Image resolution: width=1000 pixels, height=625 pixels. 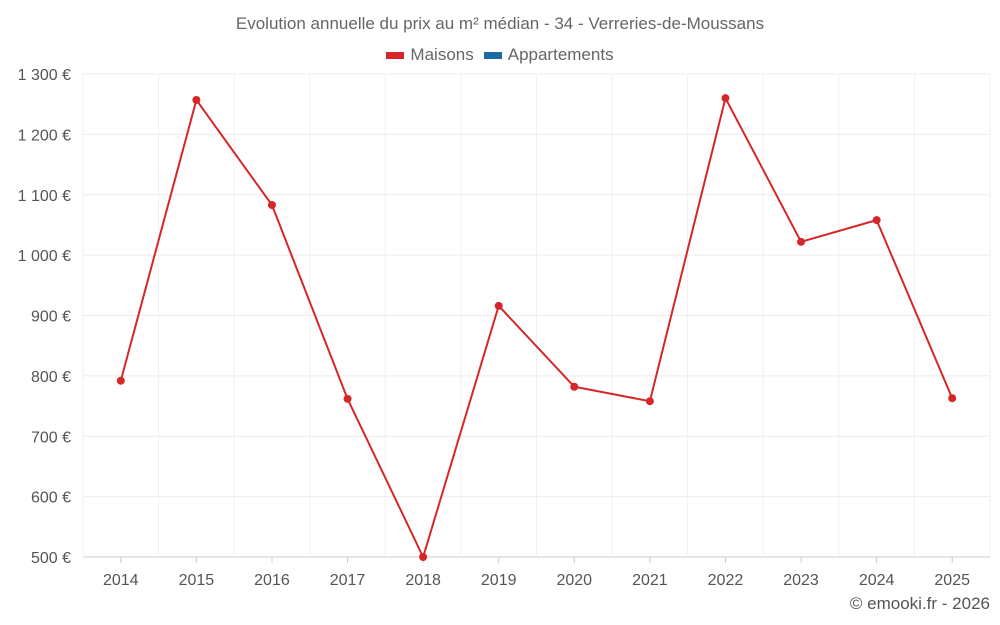 I want to click on y-tick-label: 1 000 €, so click(x=44, y=256).